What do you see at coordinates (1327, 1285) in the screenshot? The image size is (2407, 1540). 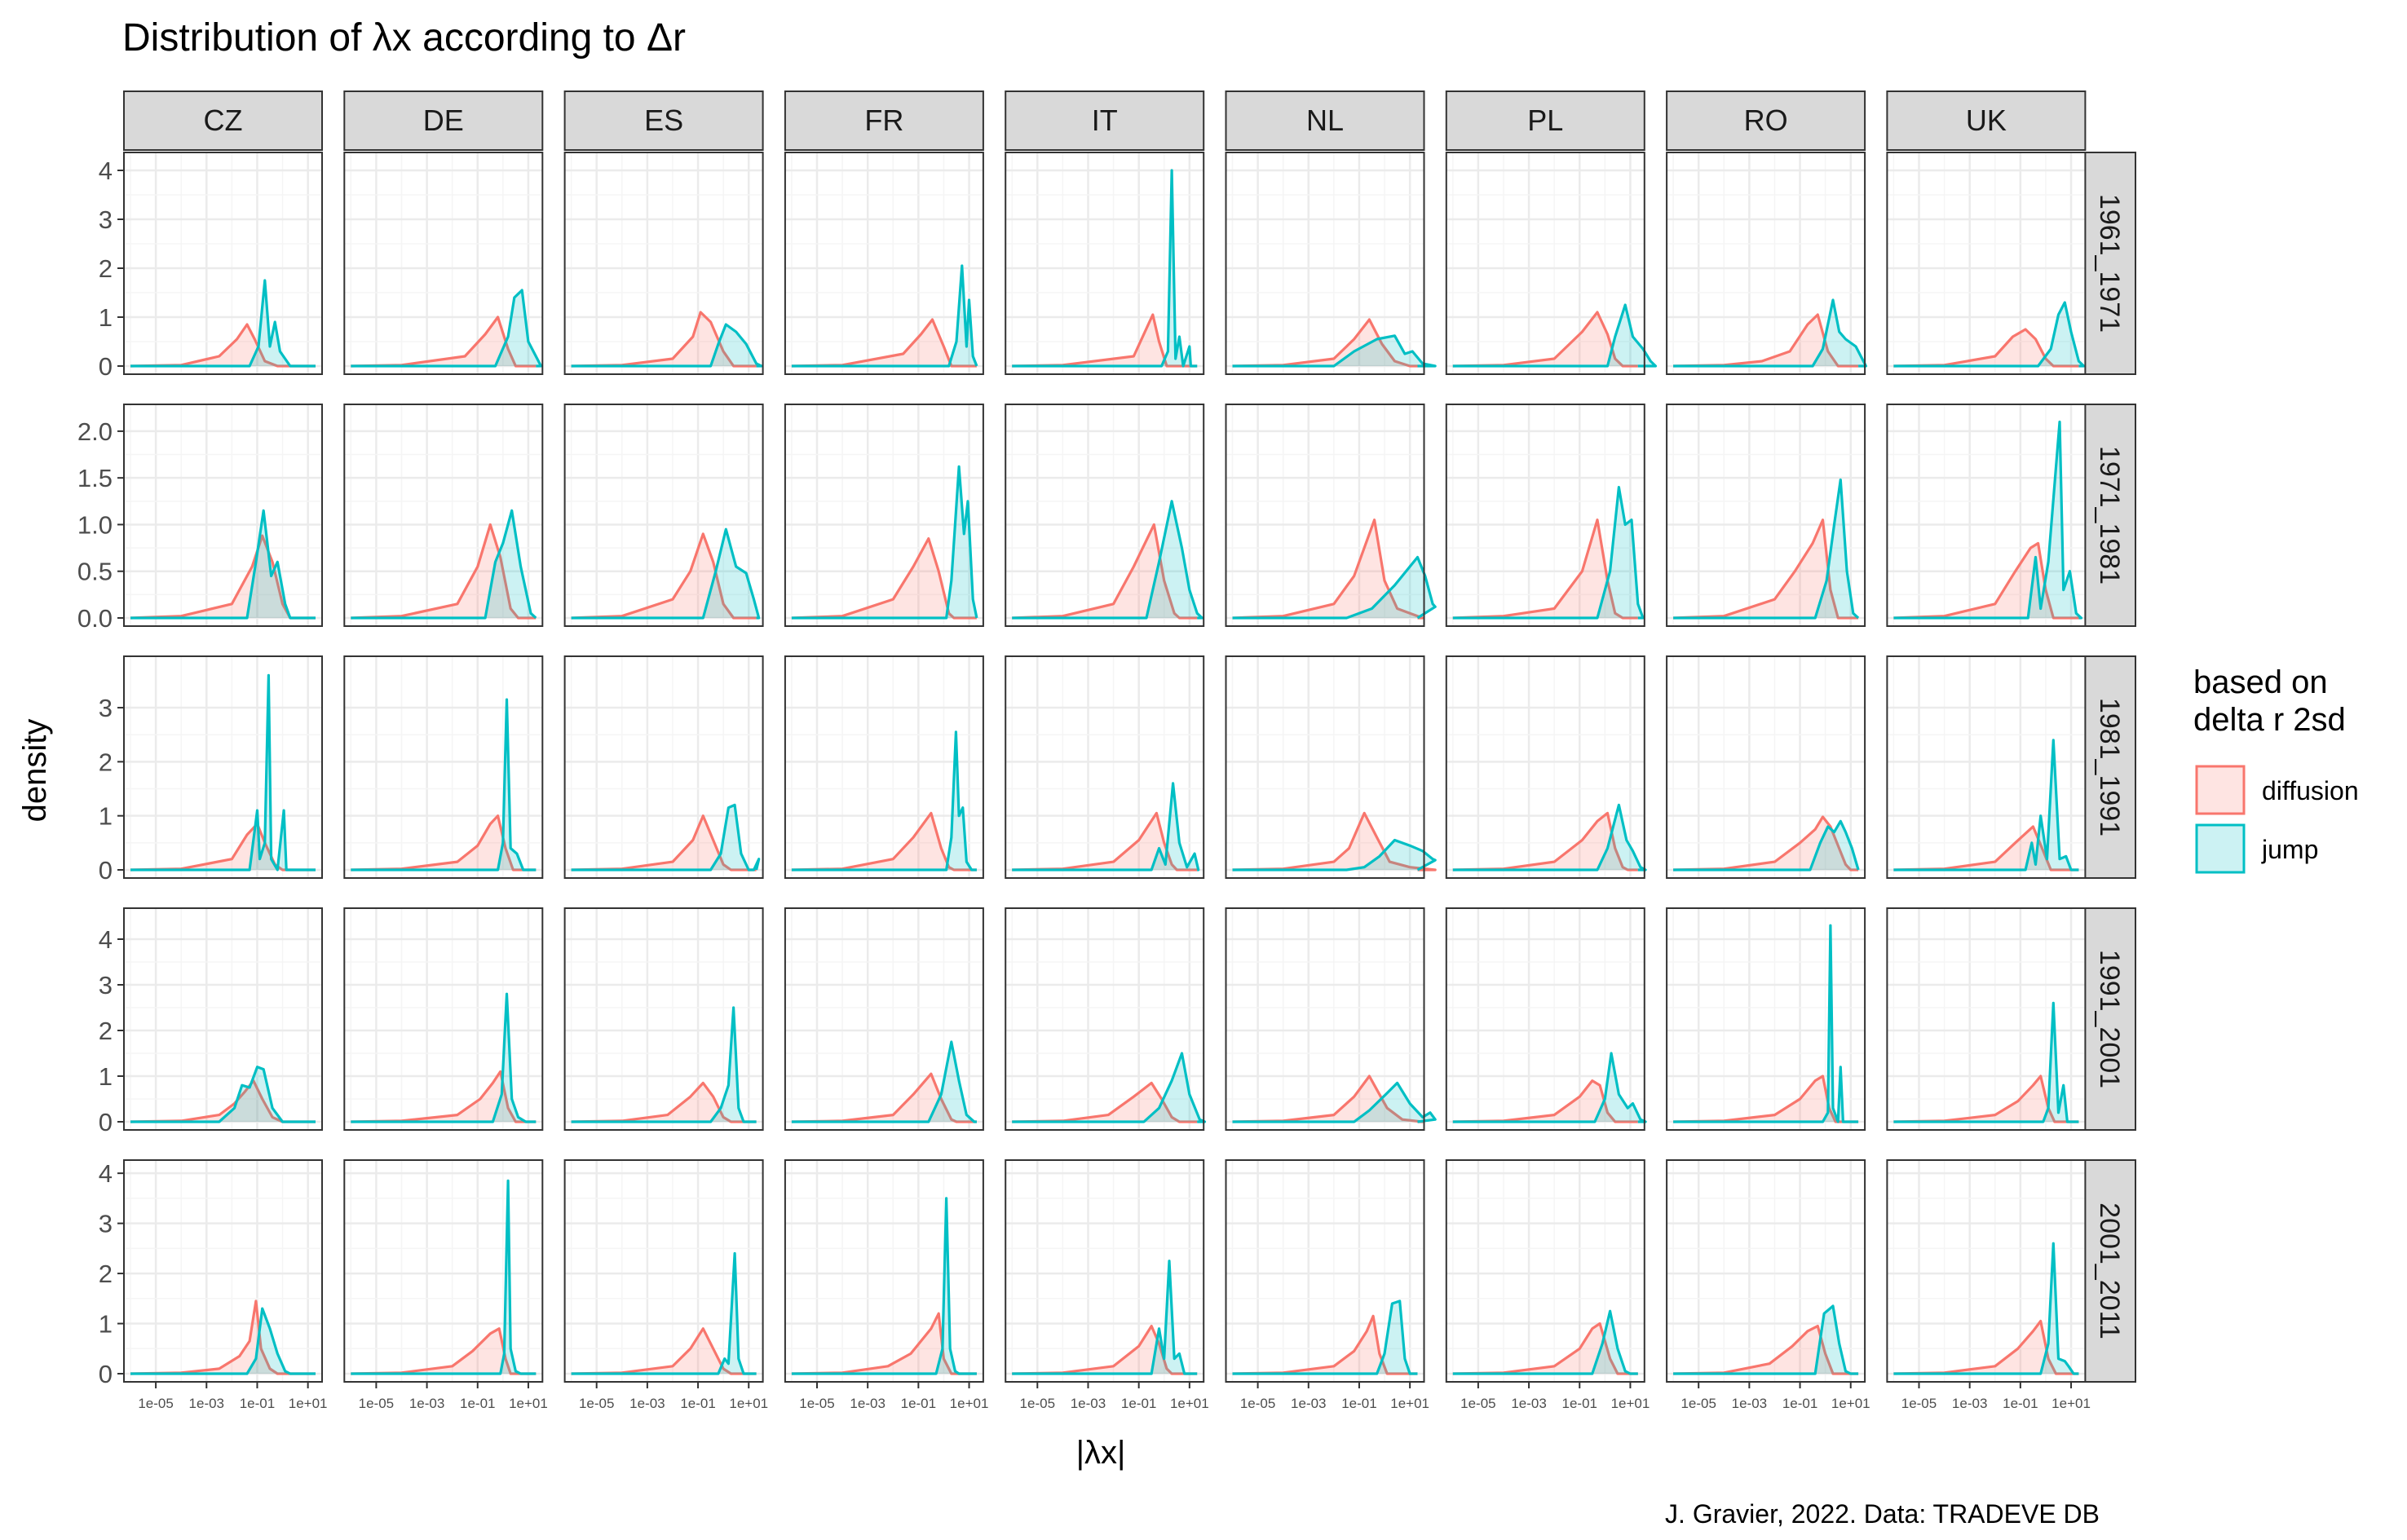 I see `facet-panel: 1e-05 1e-03 1e-01 1e+01` at bounding box center [1327, 1285].